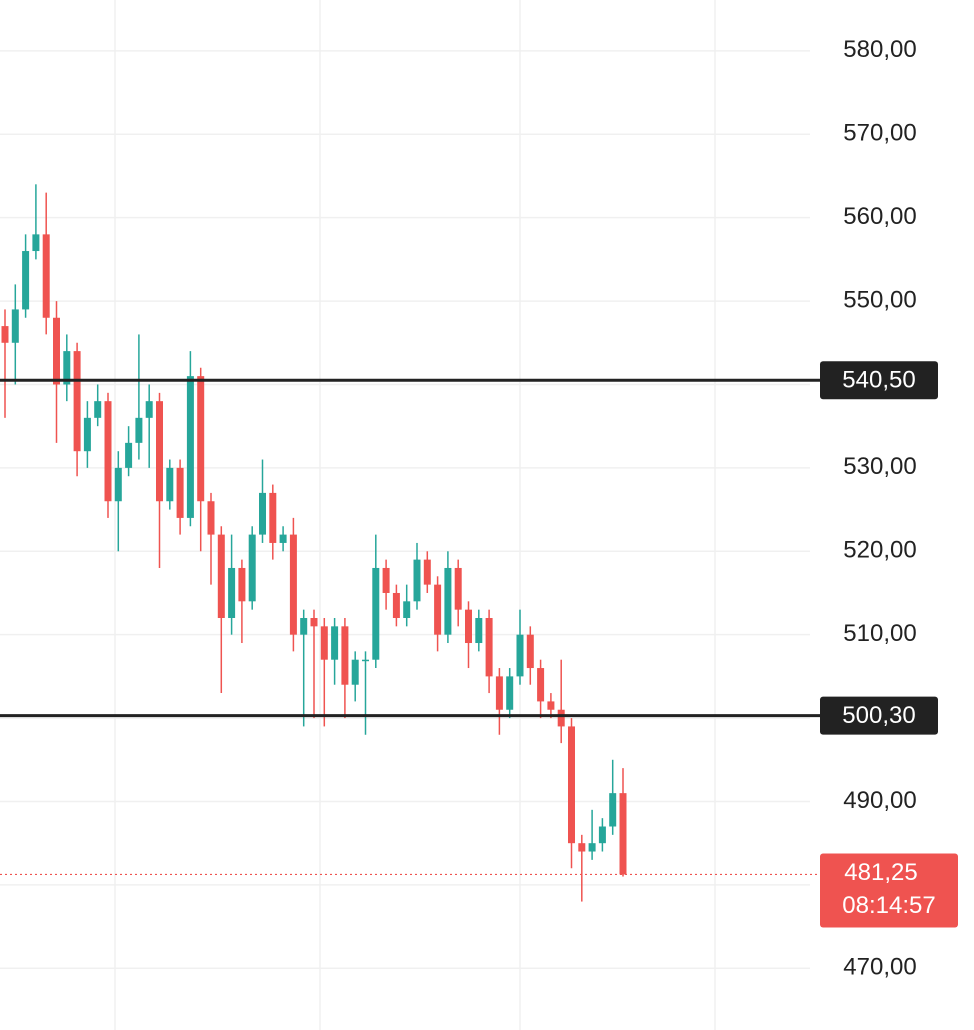 The width and height of the screenshot is (974, 1030). What do you see at coordinates (888, 905) in the screenshot?
I see `countdown-label: 08:14:57` at bounding box center [888, 905].